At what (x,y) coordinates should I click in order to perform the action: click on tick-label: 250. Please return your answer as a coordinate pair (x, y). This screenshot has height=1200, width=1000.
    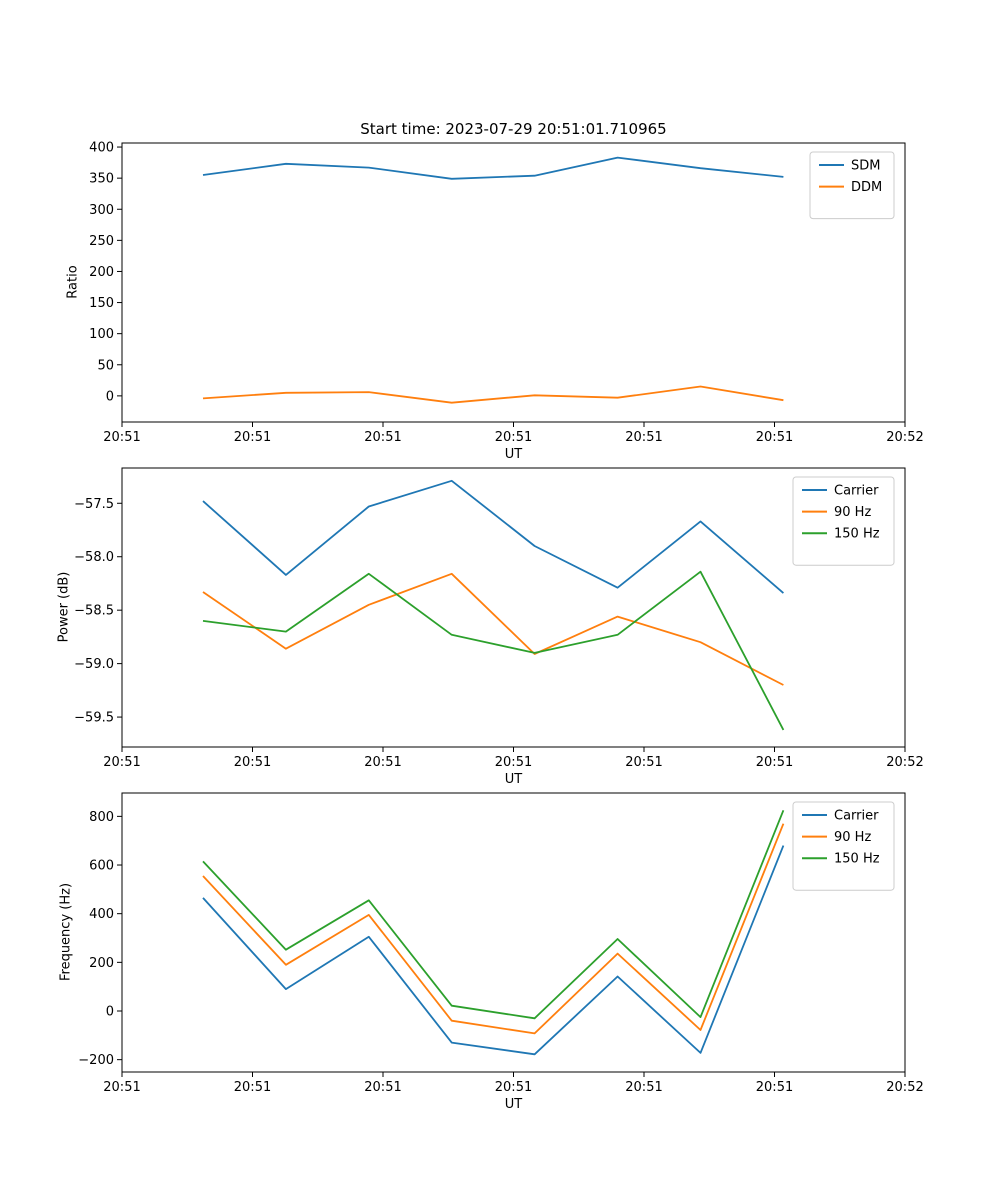
    Looking at the image, I should click on (101, 241).